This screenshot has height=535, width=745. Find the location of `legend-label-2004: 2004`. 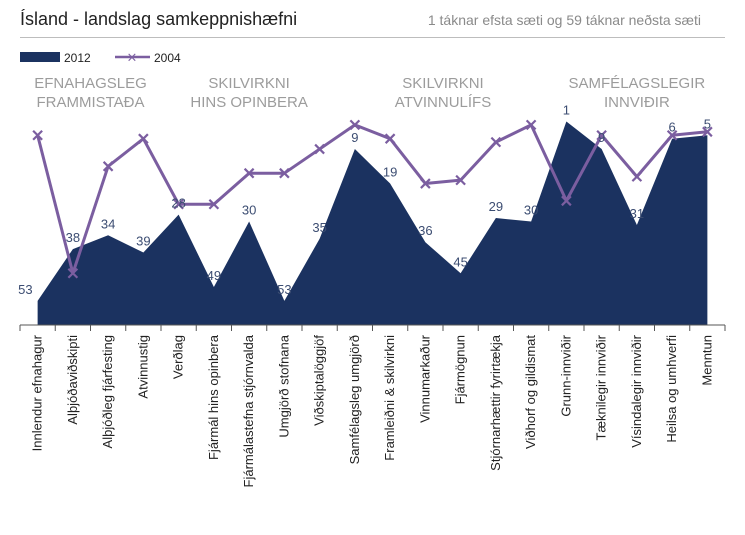

legend-label-2004: 2004 is located at coordinates (167, 58).